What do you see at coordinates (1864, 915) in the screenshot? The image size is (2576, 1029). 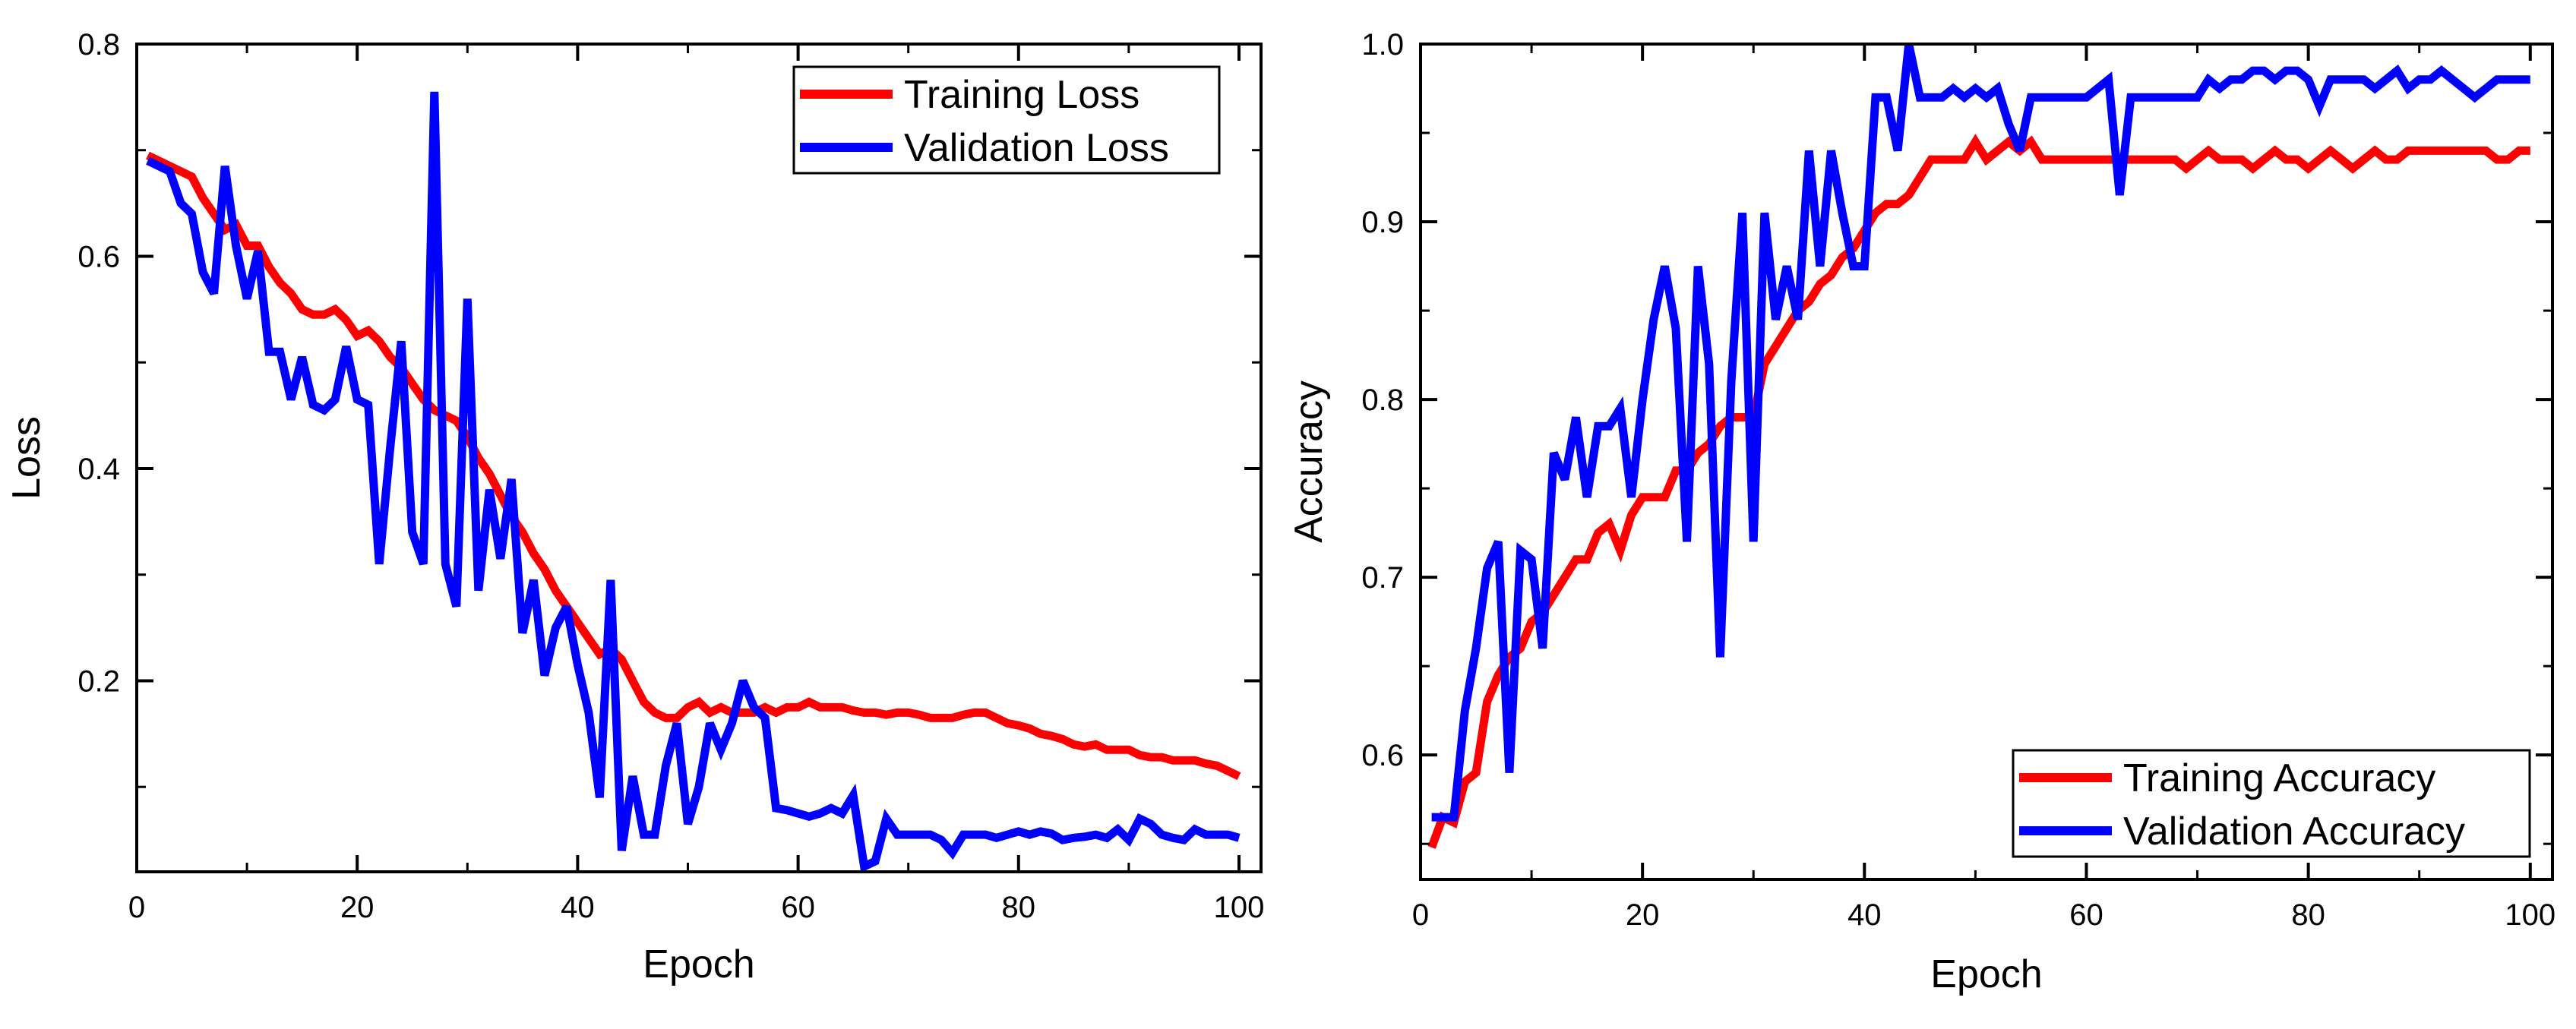 I see `accuracy-xtick-label: 40` at bounding box center [1864, 915].